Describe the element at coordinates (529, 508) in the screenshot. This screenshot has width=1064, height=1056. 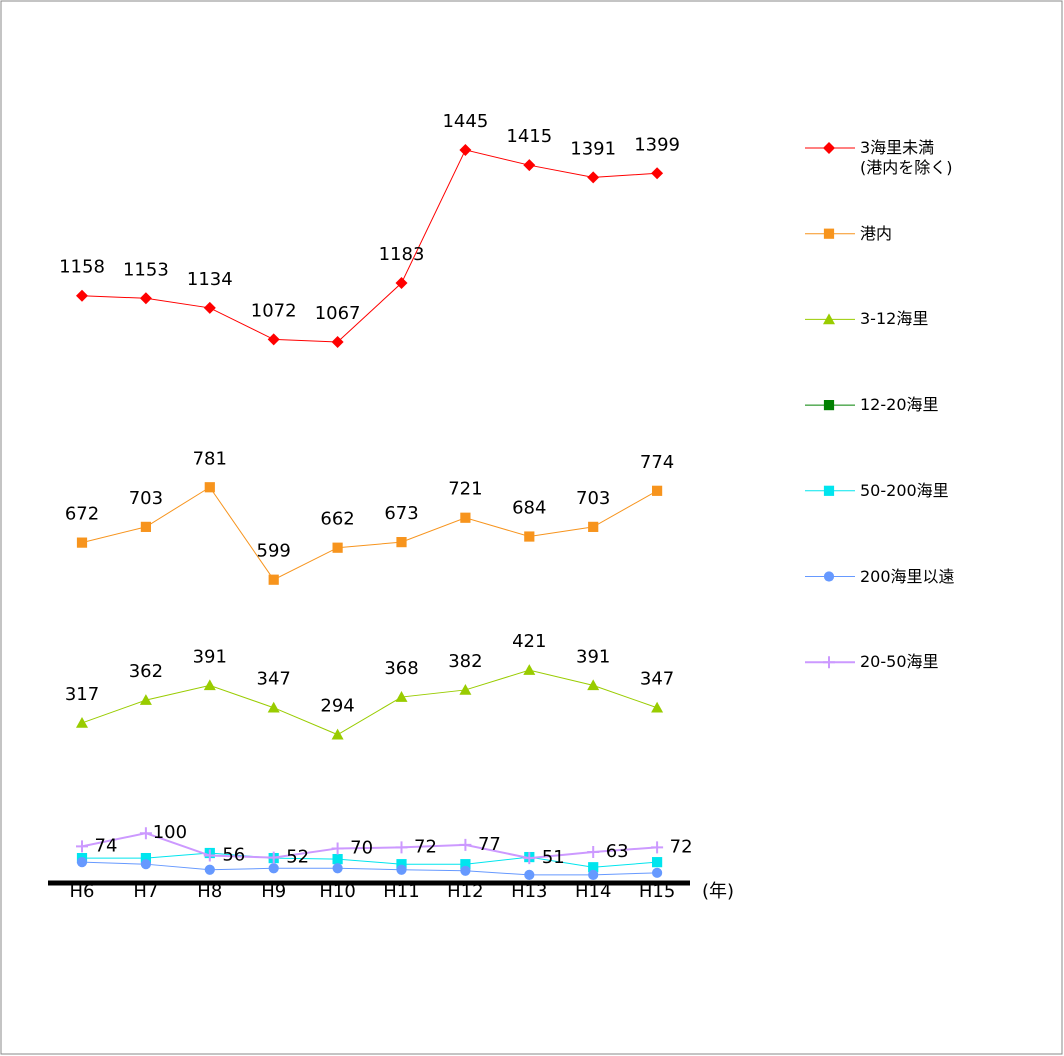
I see `data-label: 684` at that location.